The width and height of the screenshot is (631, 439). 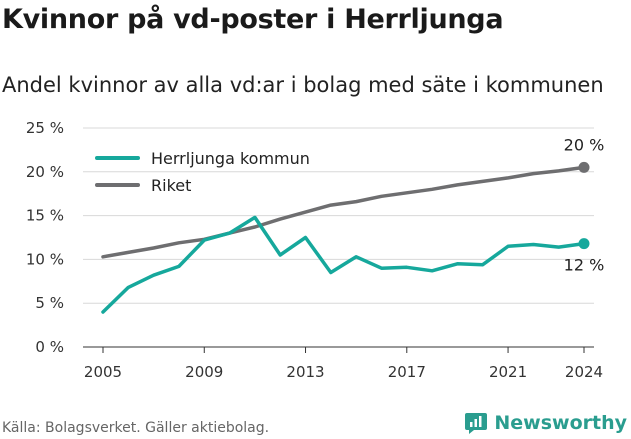 What do you see at coordinates (584, 144) in the screenshot?
I see `end-value-label: 20 %` at bounding box center [584, 144].